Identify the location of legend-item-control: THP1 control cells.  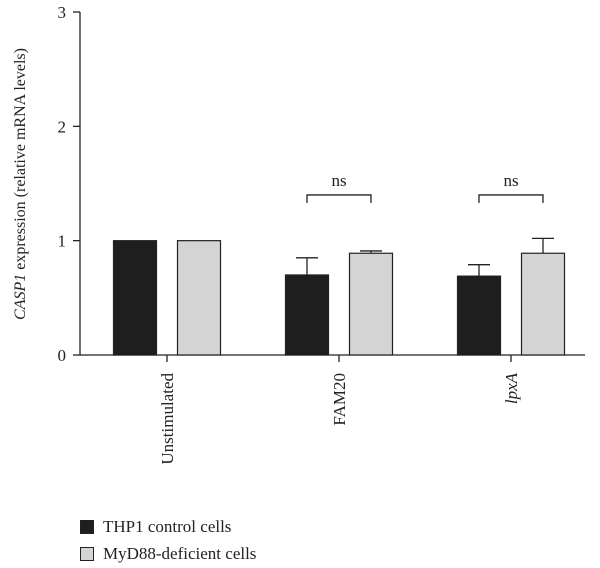
(168, 526).